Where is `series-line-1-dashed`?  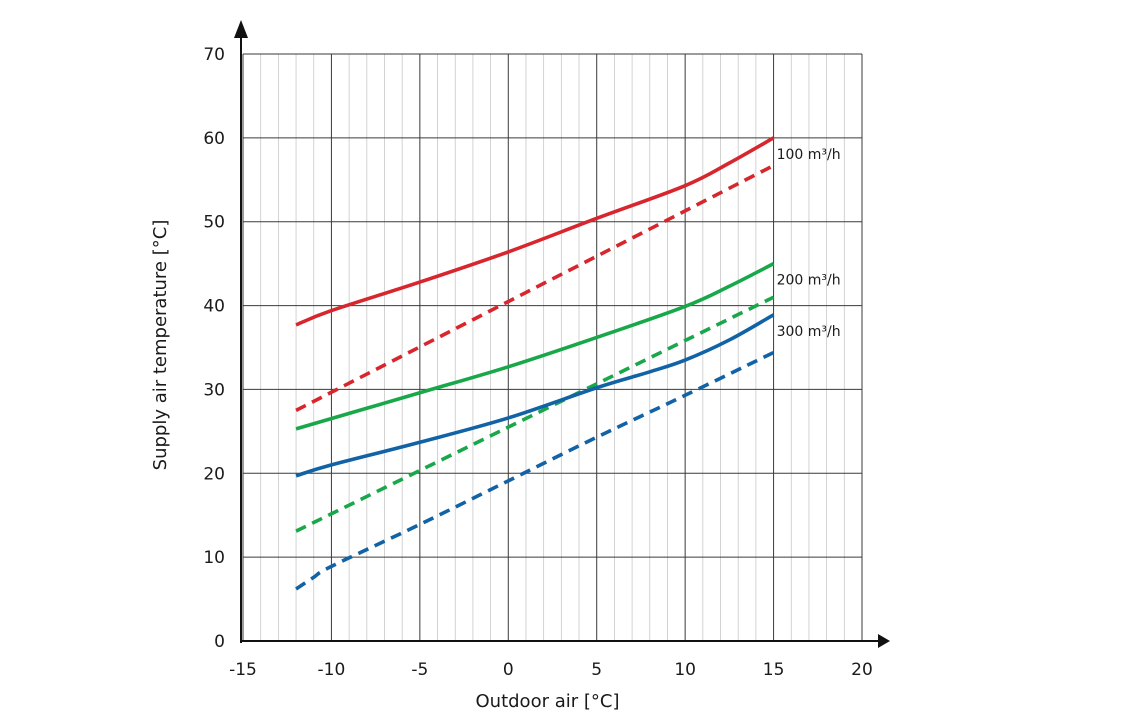
series-line-1-dashed is located at coordinates (535, 287).